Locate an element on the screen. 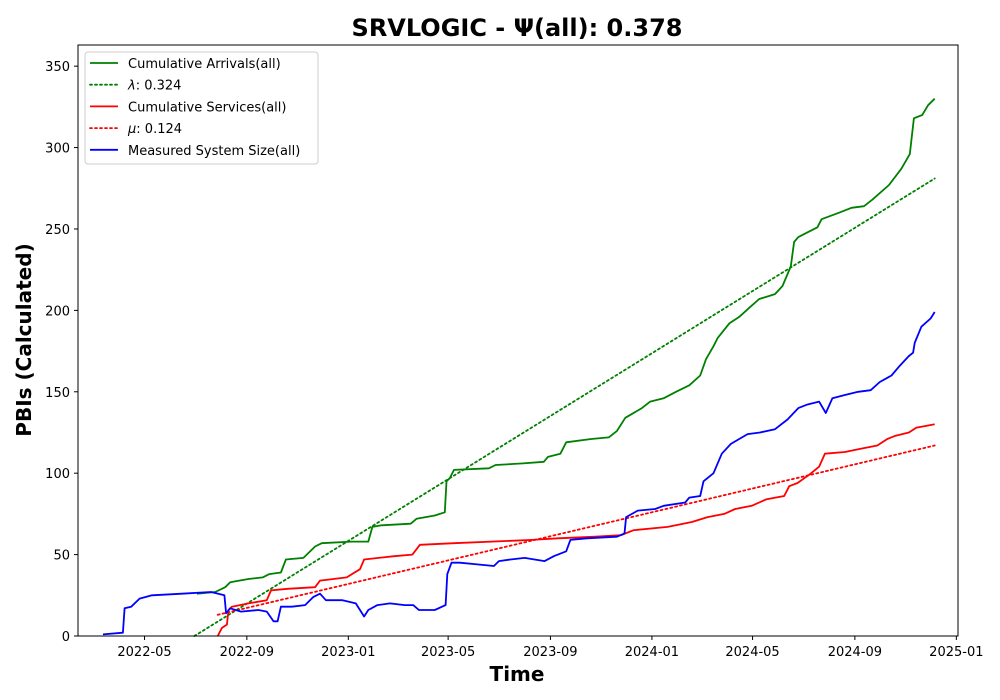  y-tick-label: 150 is located at coordinates (57, 393).